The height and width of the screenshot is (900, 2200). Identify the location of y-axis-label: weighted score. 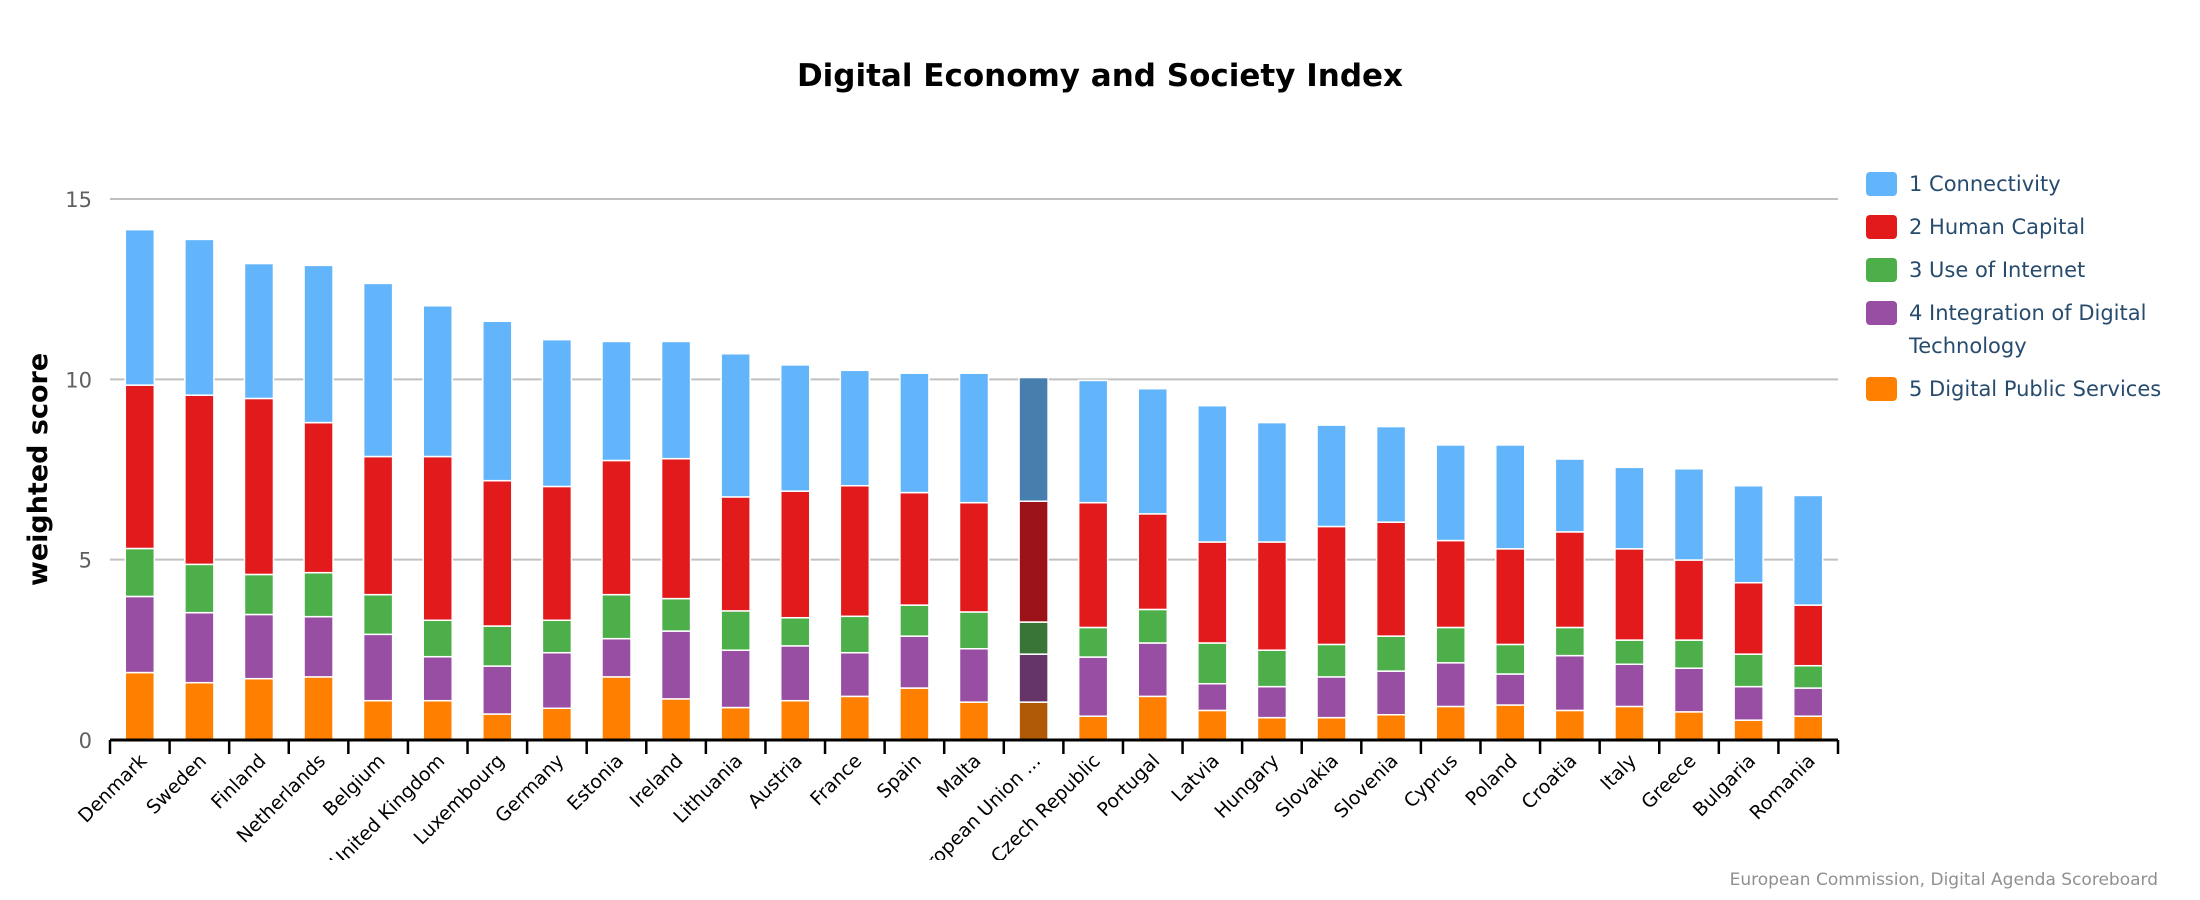
(38, 469).